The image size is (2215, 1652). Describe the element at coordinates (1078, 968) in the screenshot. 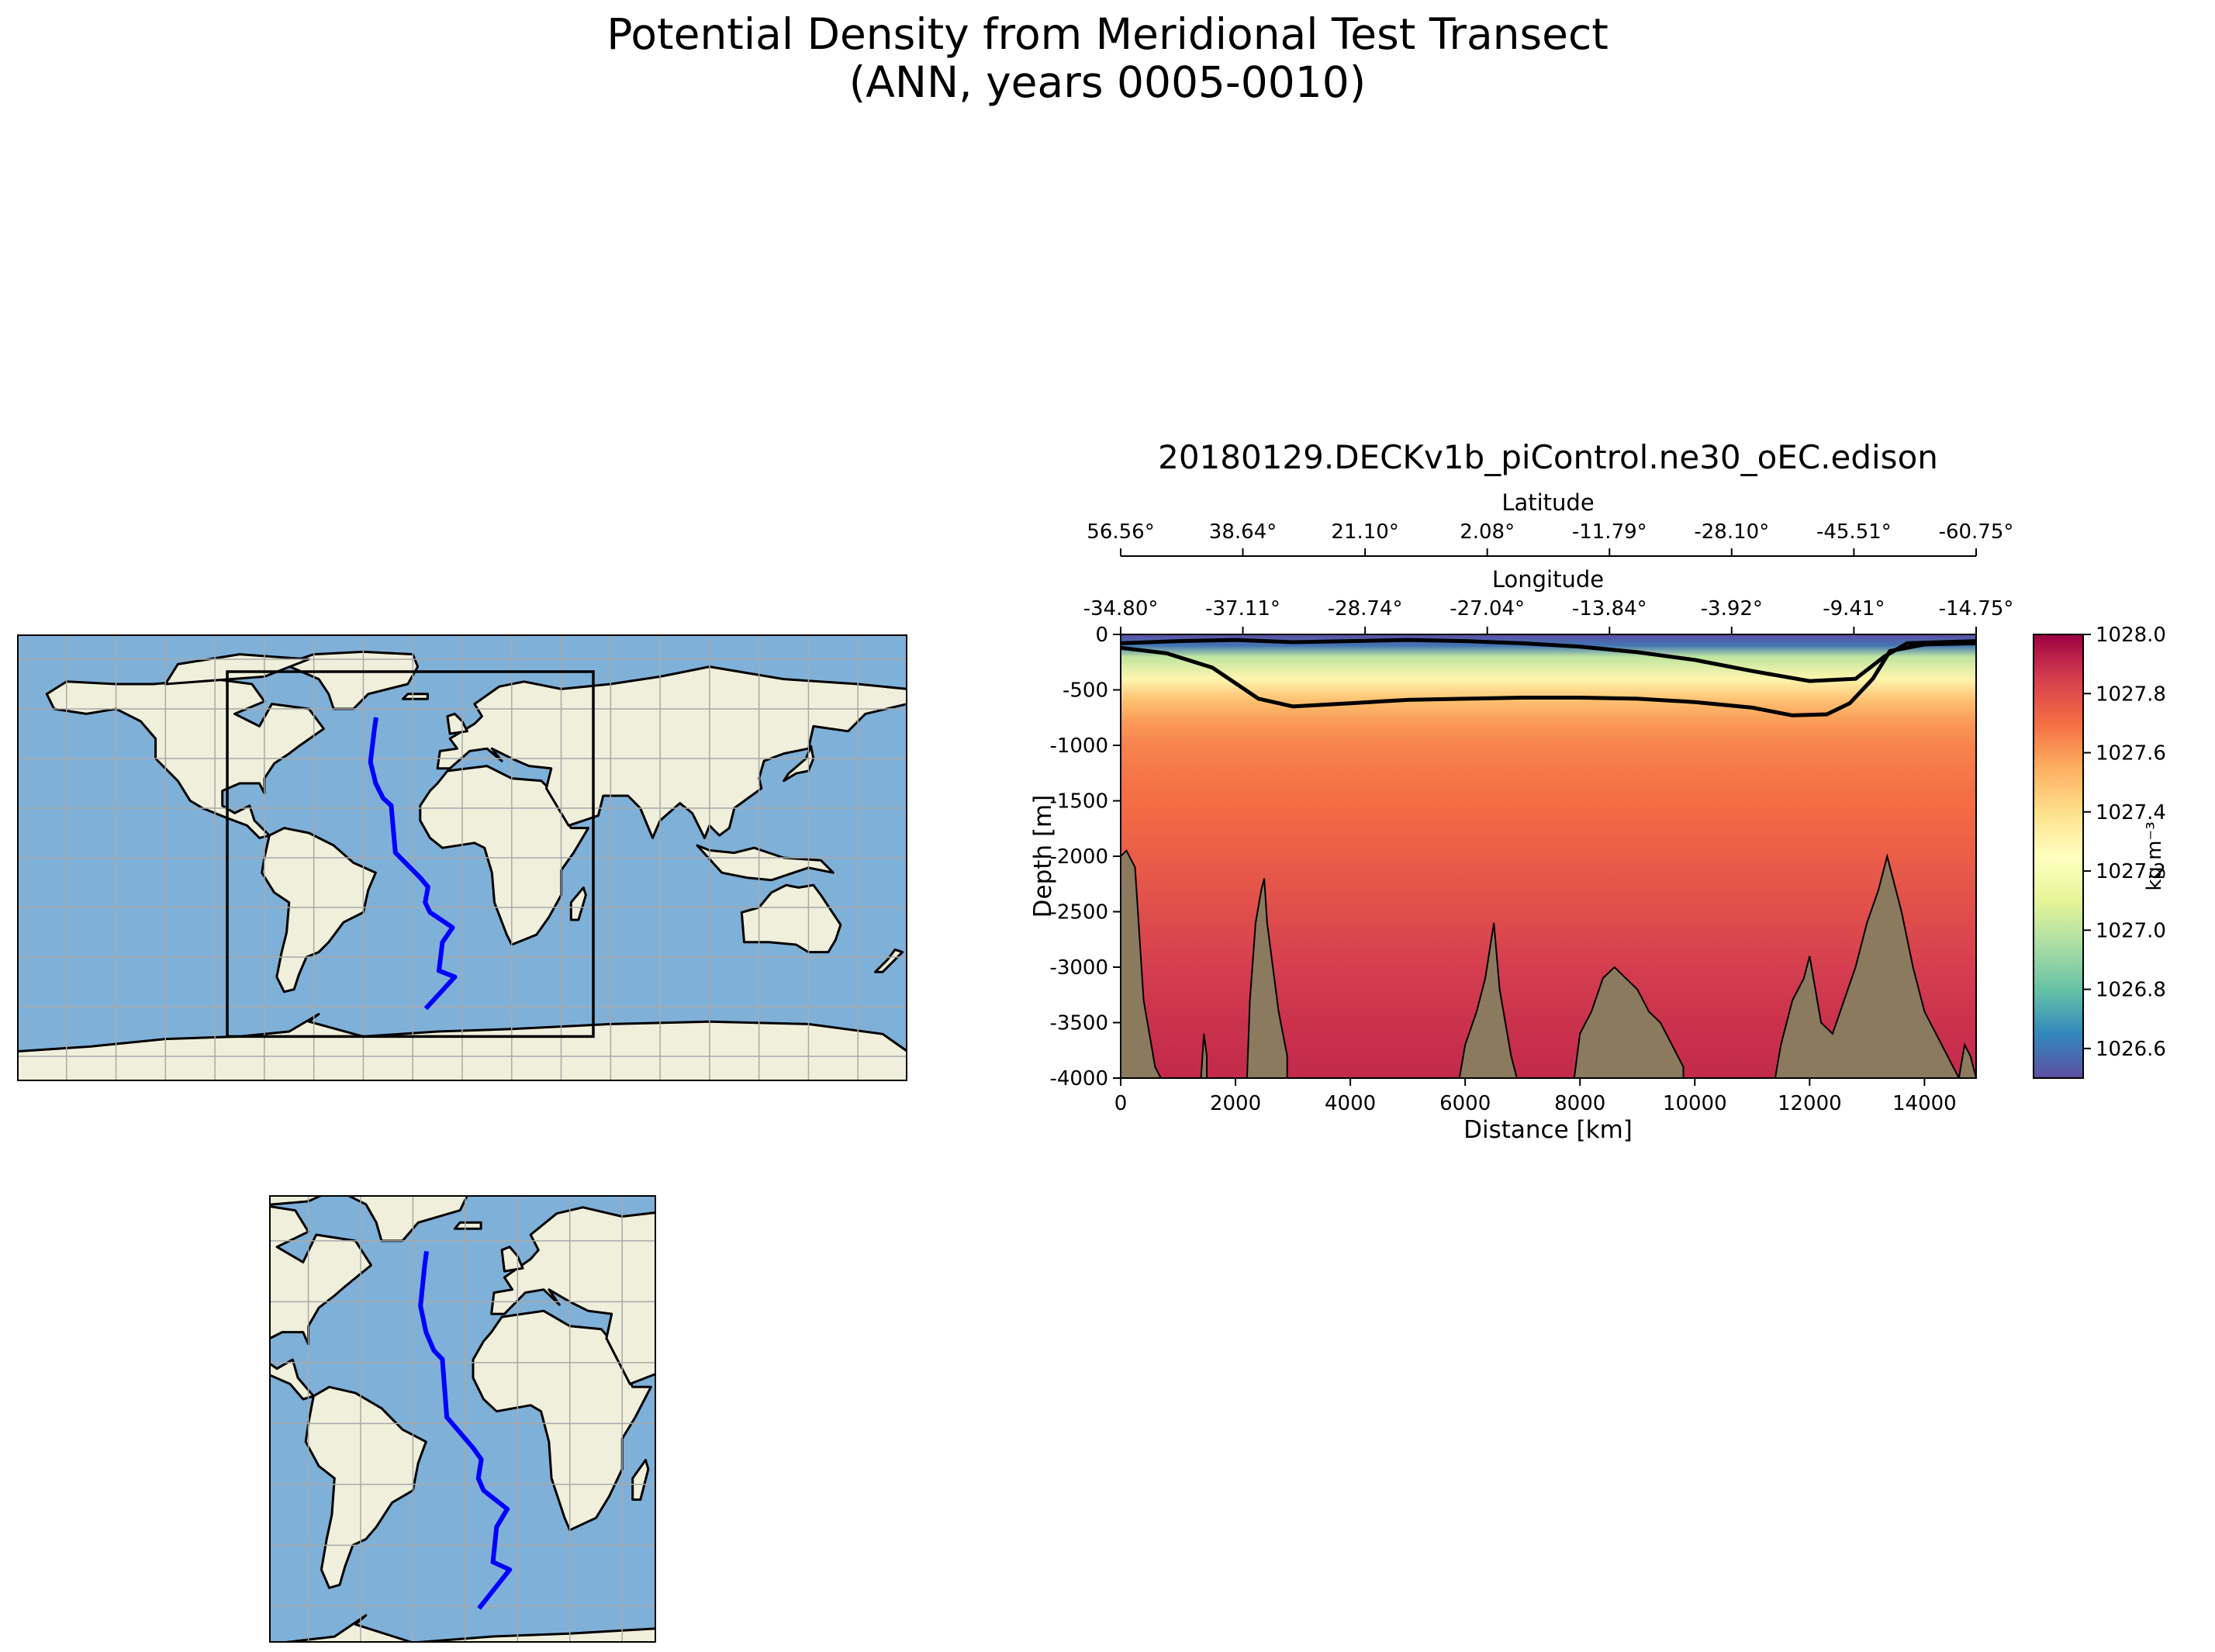

I see `y-tick-label: -3000` at that location.